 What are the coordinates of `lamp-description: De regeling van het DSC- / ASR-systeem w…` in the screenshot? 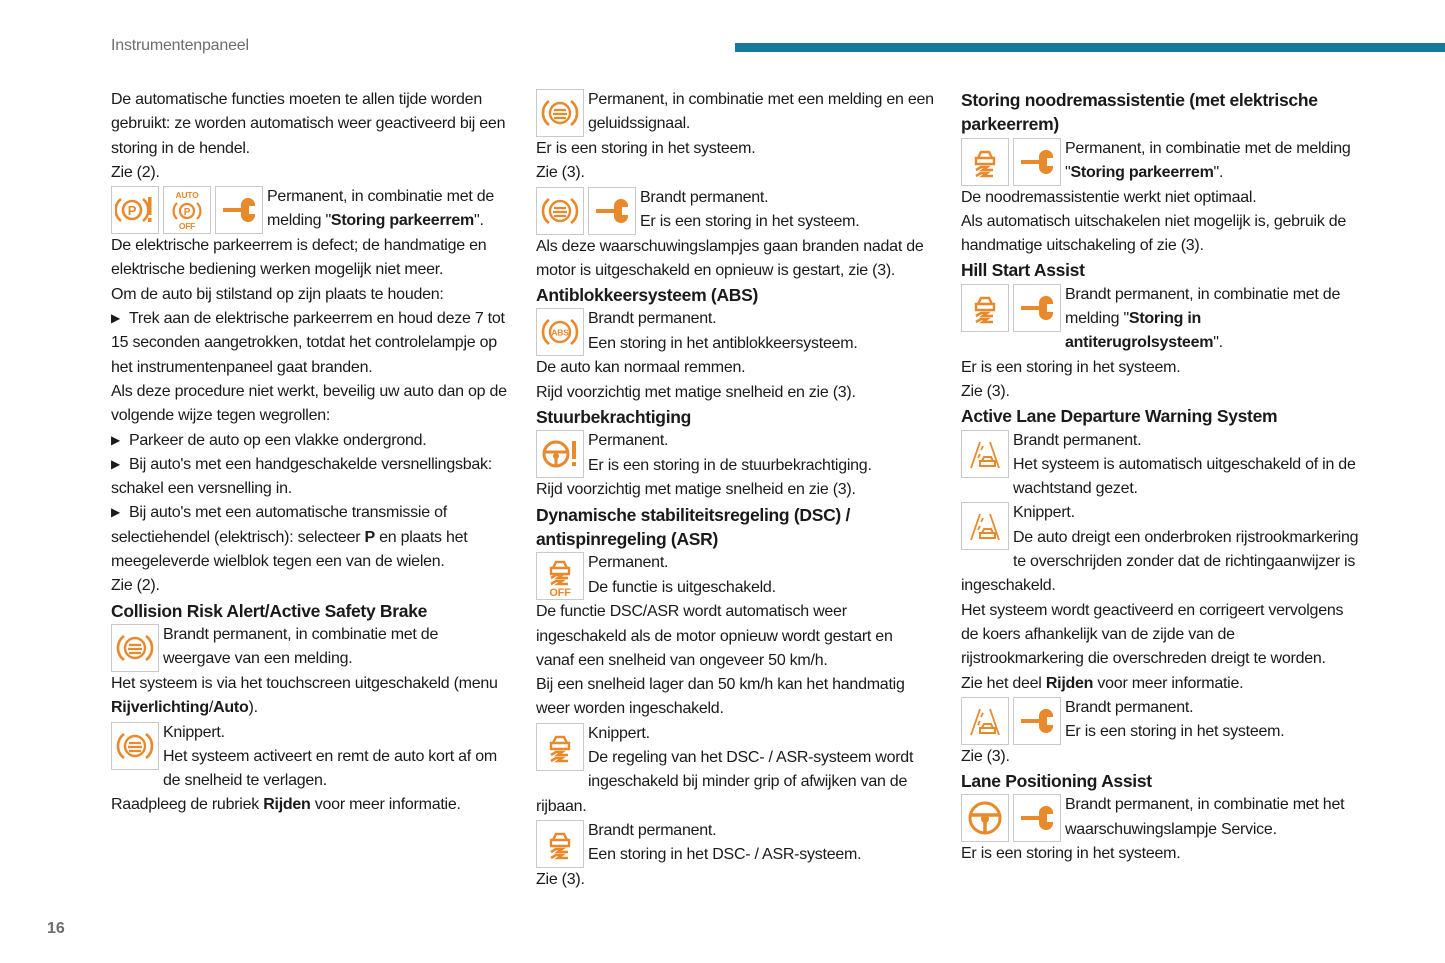 It's located at (735, 782).